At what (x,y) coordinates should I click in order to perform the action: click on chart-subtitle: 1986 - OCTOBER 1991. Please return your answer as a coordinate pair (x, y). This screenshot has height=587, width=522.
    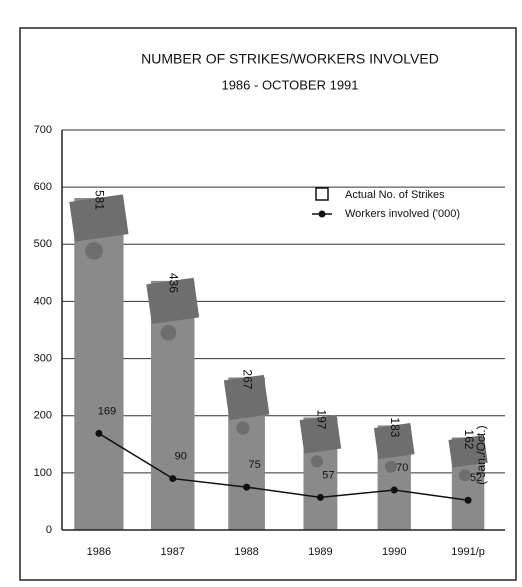
    Looking at the image, I should click on (289, 84).